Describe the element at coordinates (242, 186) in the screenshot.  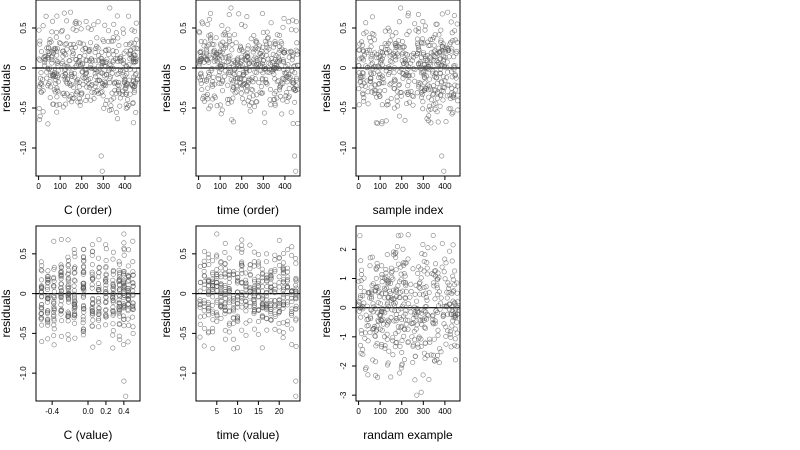
I see `x-tick-label: 200` at that location.